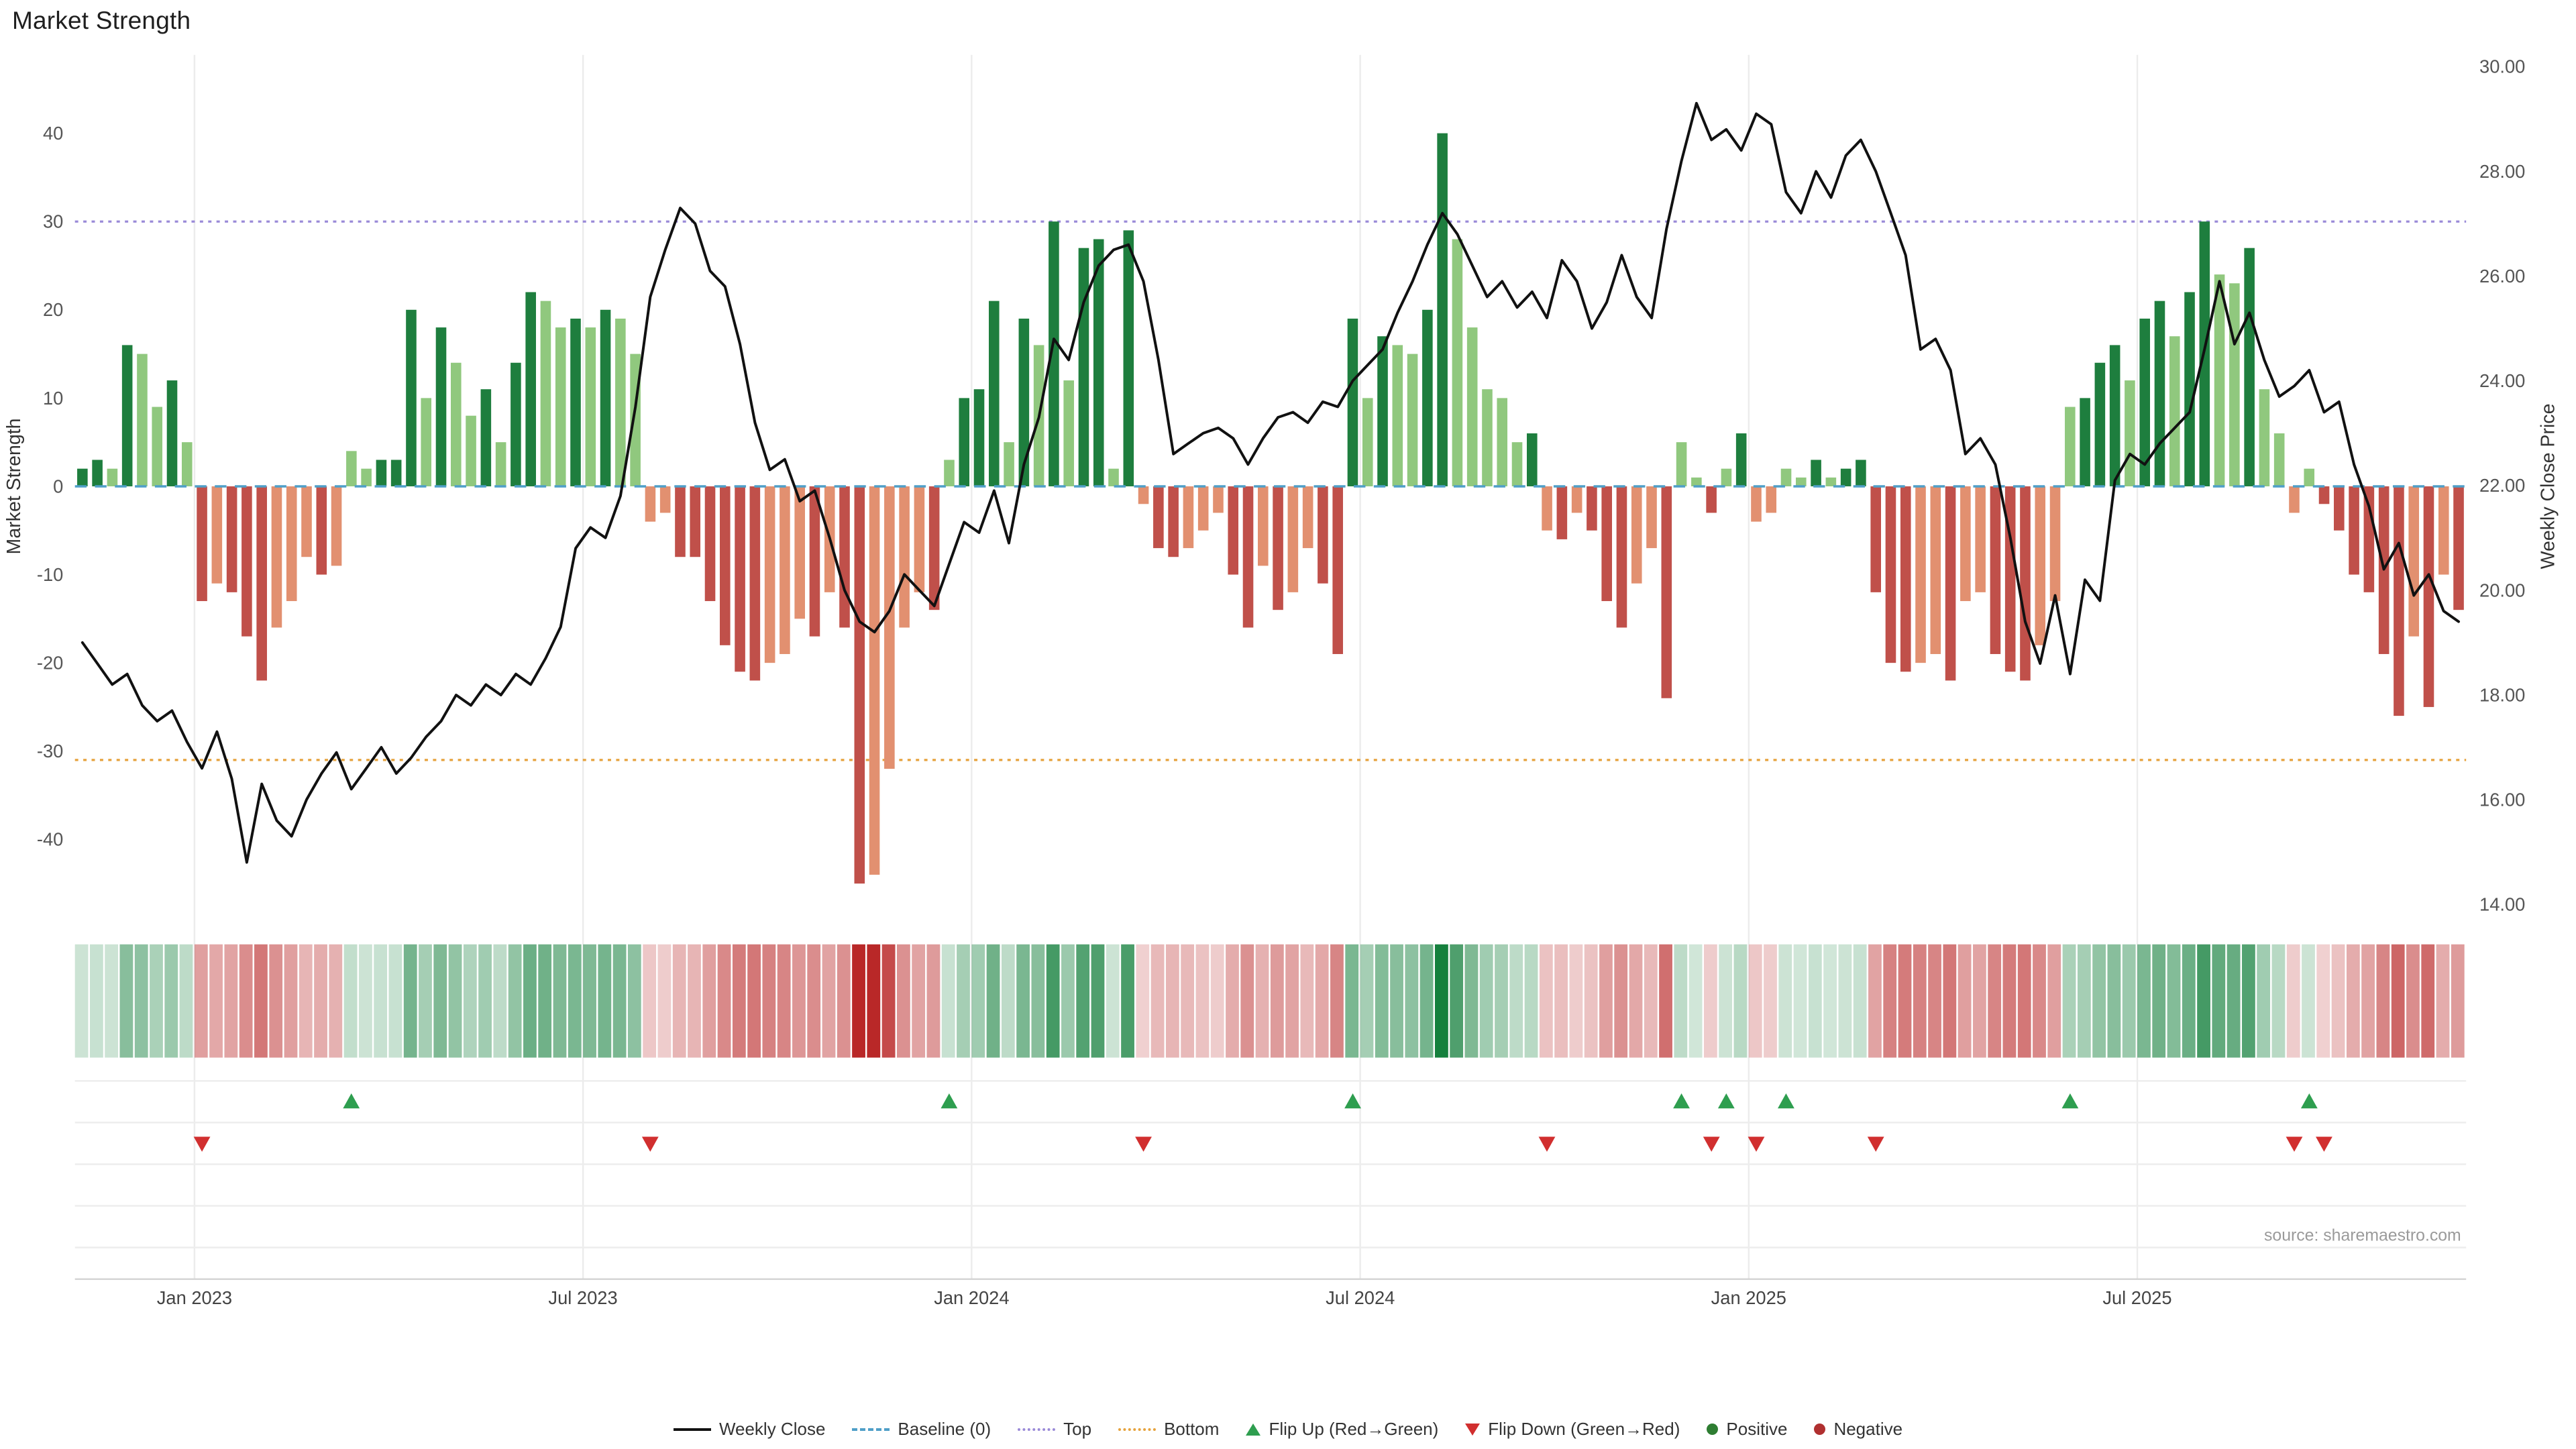  What do you see at coordinates (1713, 1429) in the screenshot?
I see `positive-dot-icon` at bounding box center [1713, 1429].